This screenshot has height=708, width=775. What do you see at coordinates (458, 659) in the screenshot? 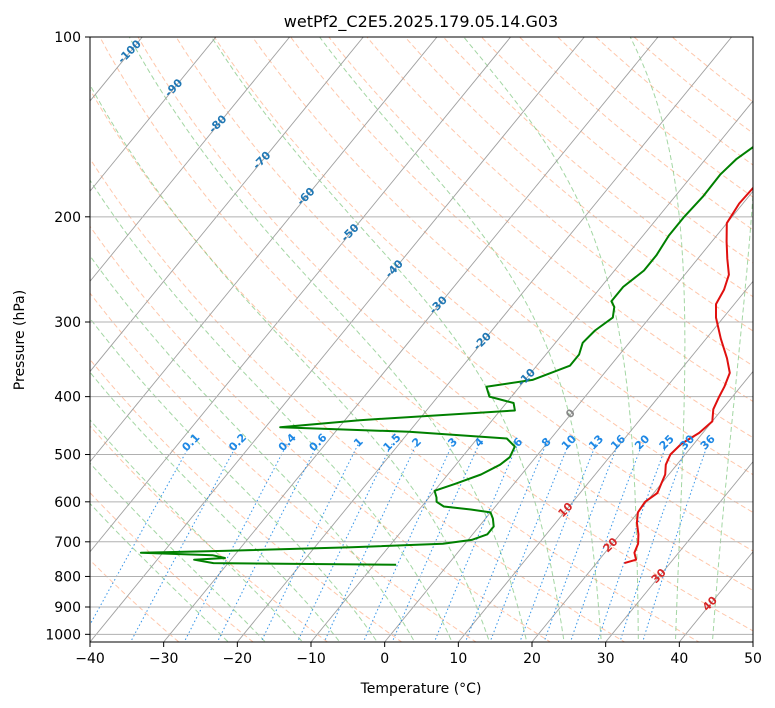
I see `x-tick-label: 10` at bounding box center [458, 659].